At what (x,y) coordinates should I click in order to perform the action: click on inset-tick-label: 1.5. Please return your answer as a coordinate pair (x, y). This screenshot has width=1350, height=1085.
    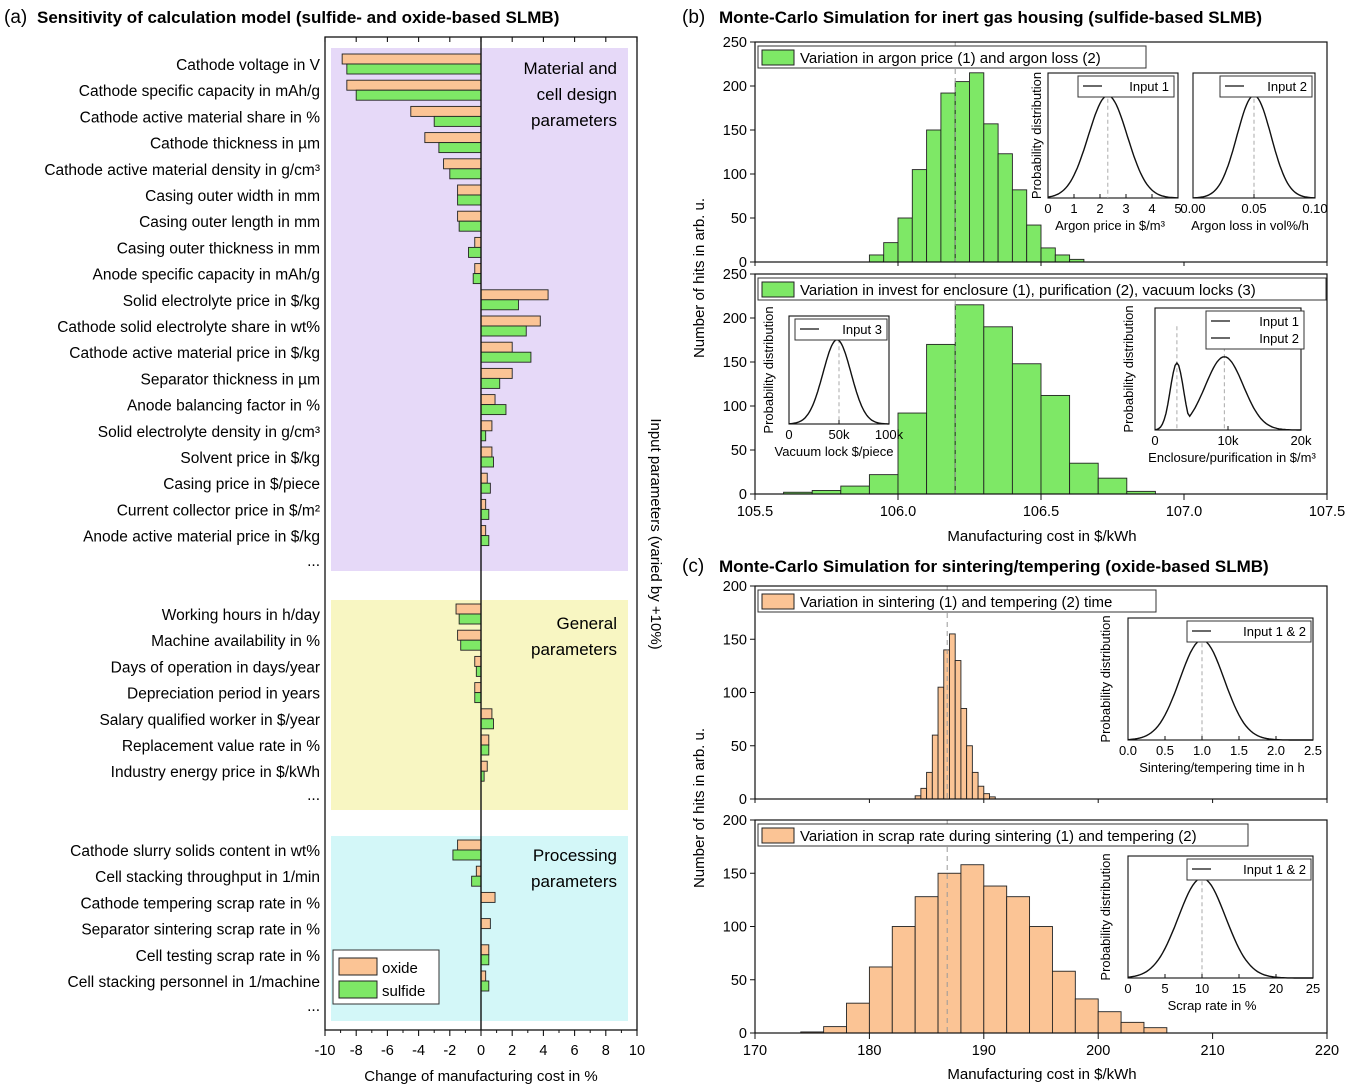
    Looking at the image, I should click on (1239, 750).